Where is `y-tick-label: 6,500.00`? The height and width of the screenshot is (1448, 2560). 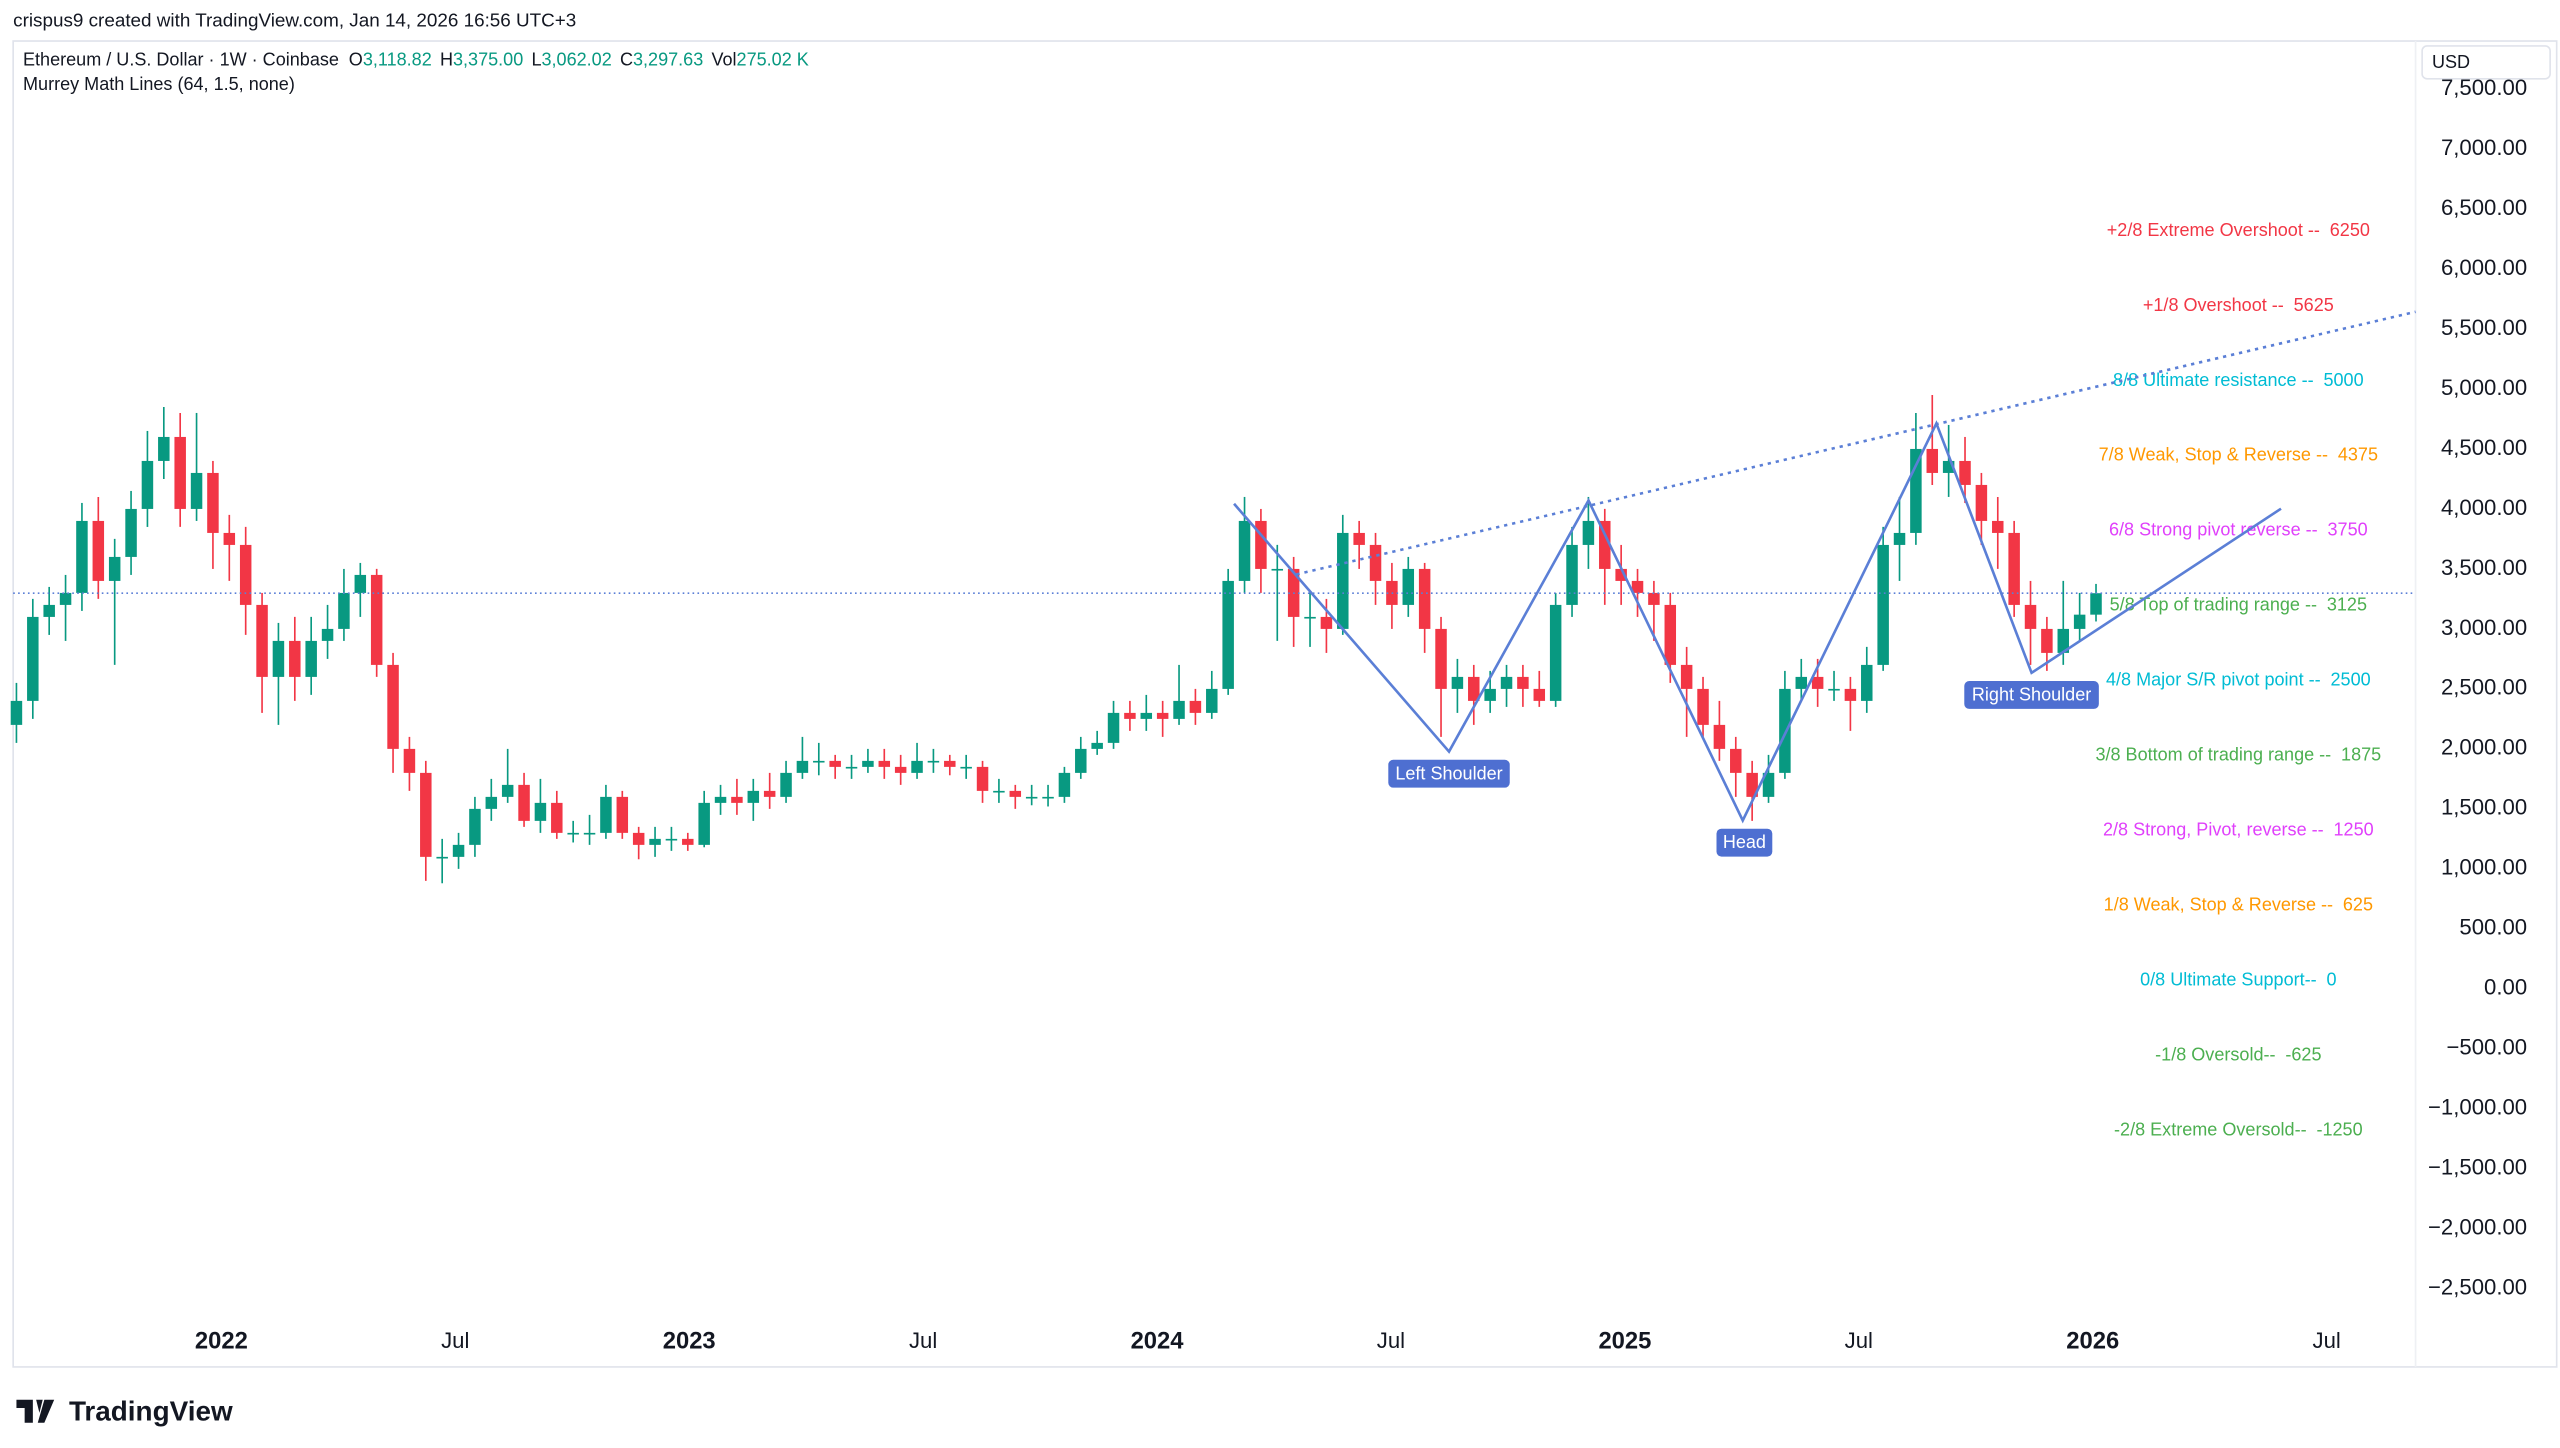
y-tick-label: 6,500.00 is located at coordinates (2484, 207).